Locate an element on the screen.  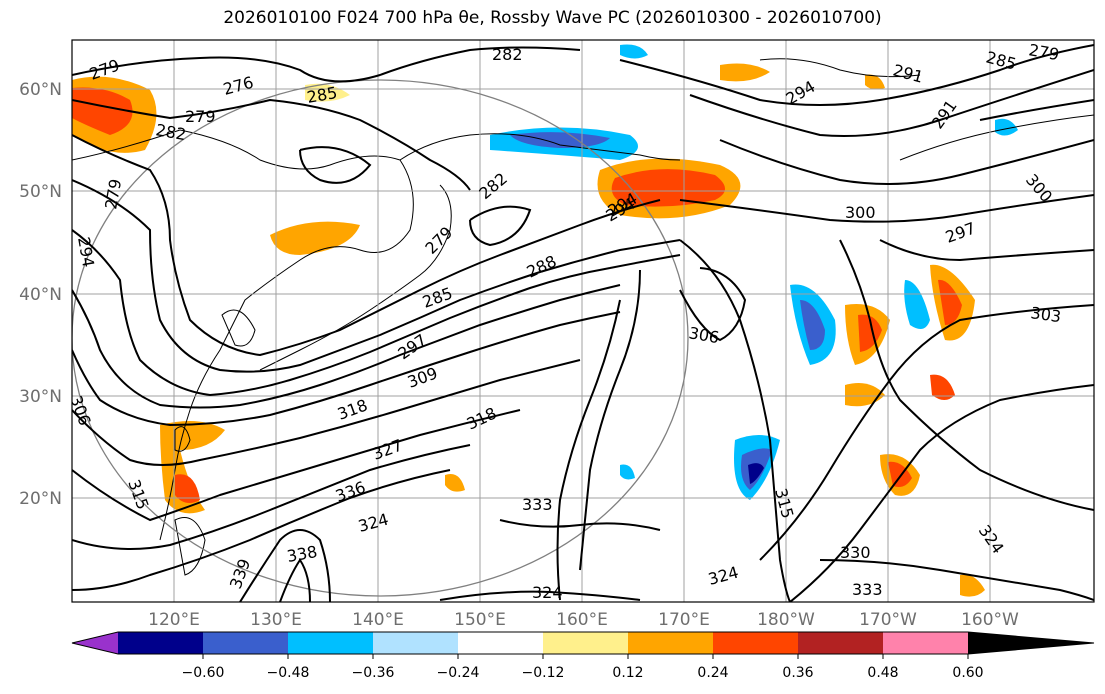
contour-label: 279 is located at coordinates (200, 116).